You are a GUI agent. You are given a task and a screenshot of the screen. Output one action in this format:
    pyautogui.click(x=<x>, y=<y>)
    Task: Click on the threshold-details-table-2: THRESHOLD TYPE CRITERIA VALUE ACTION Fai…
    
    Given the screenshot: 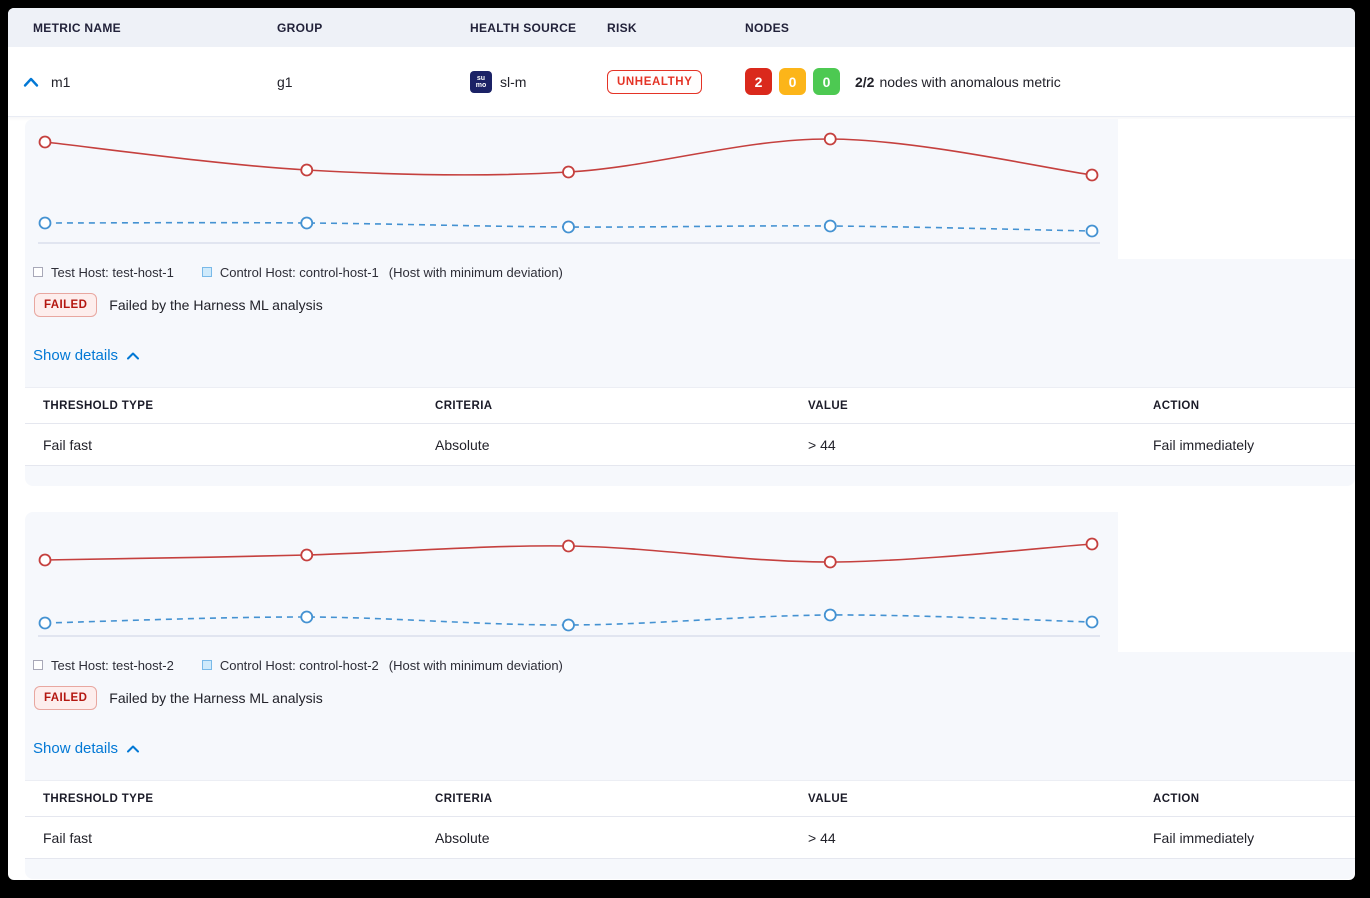 What is the action you would take?
    pyautogui.click(x=690, y=819)
    